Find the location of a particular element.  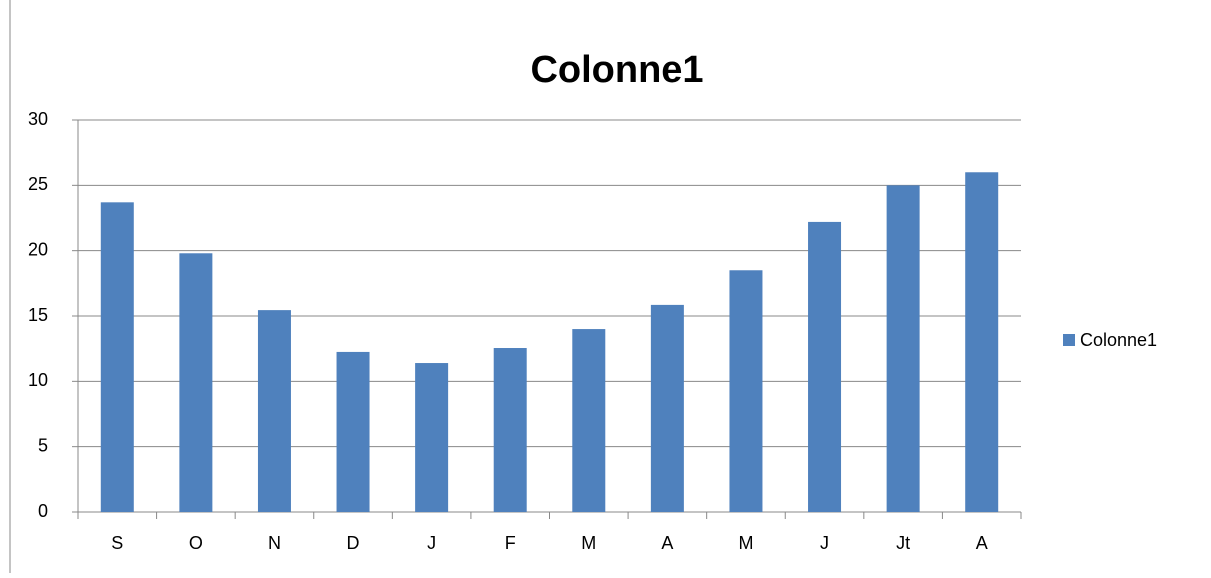

y-tick-label: 5 is located at coordinates (43, 445).